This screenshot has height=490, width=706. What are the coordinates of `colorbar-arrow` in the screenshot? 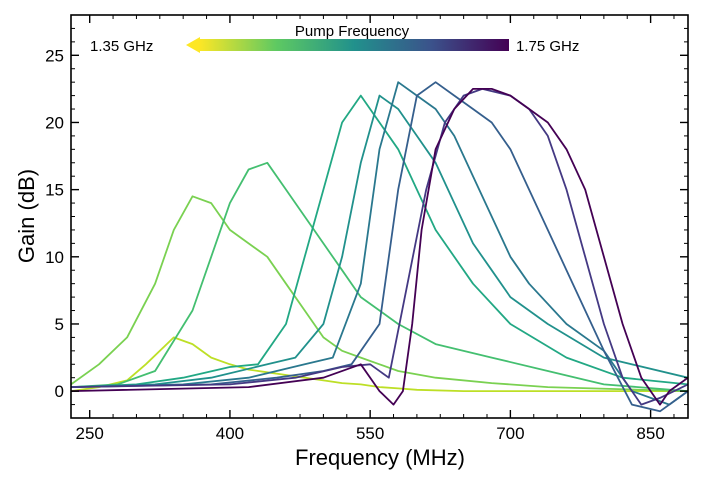 It's located at (193, 45).